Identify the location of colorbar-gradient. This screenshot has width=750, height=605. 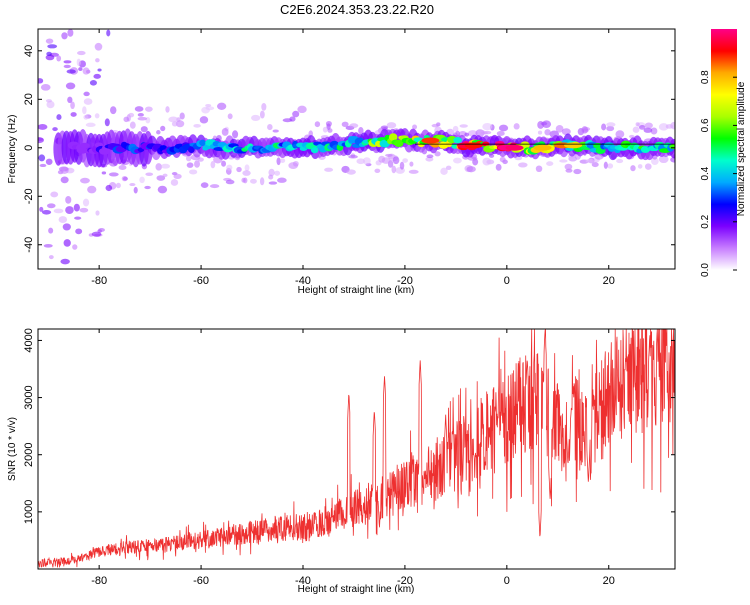
(724, 149).